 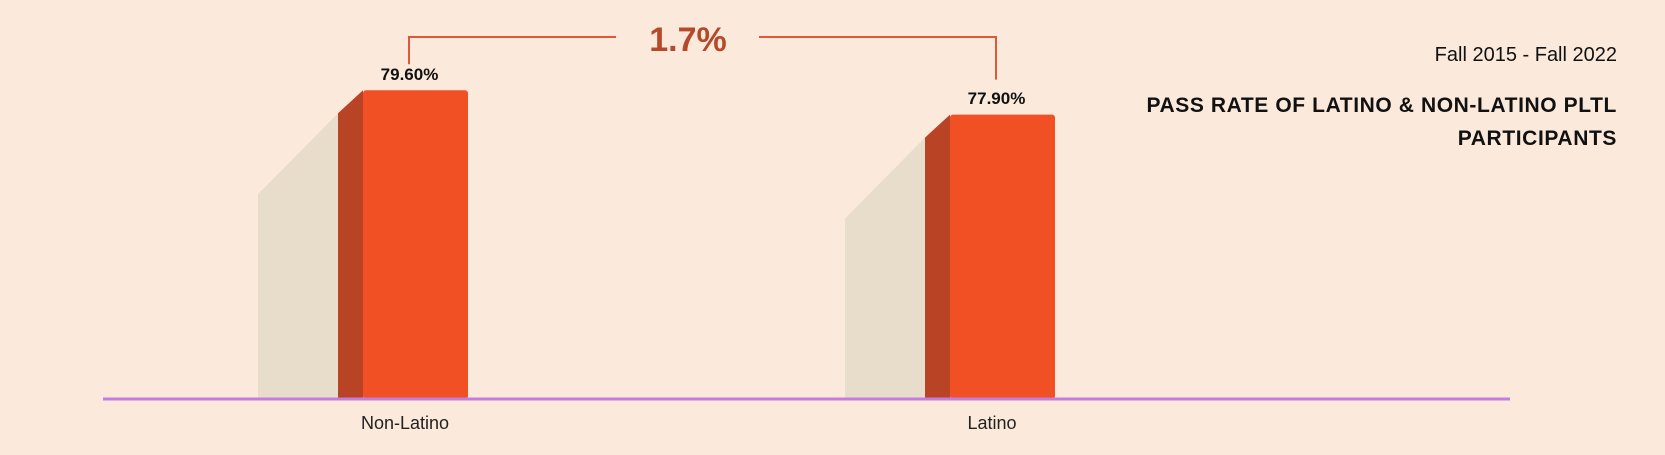 What do you see at coordinates (997, 98) in the screenshot?
I see `value-label: 77.90%` at bounding box center [997, 98].